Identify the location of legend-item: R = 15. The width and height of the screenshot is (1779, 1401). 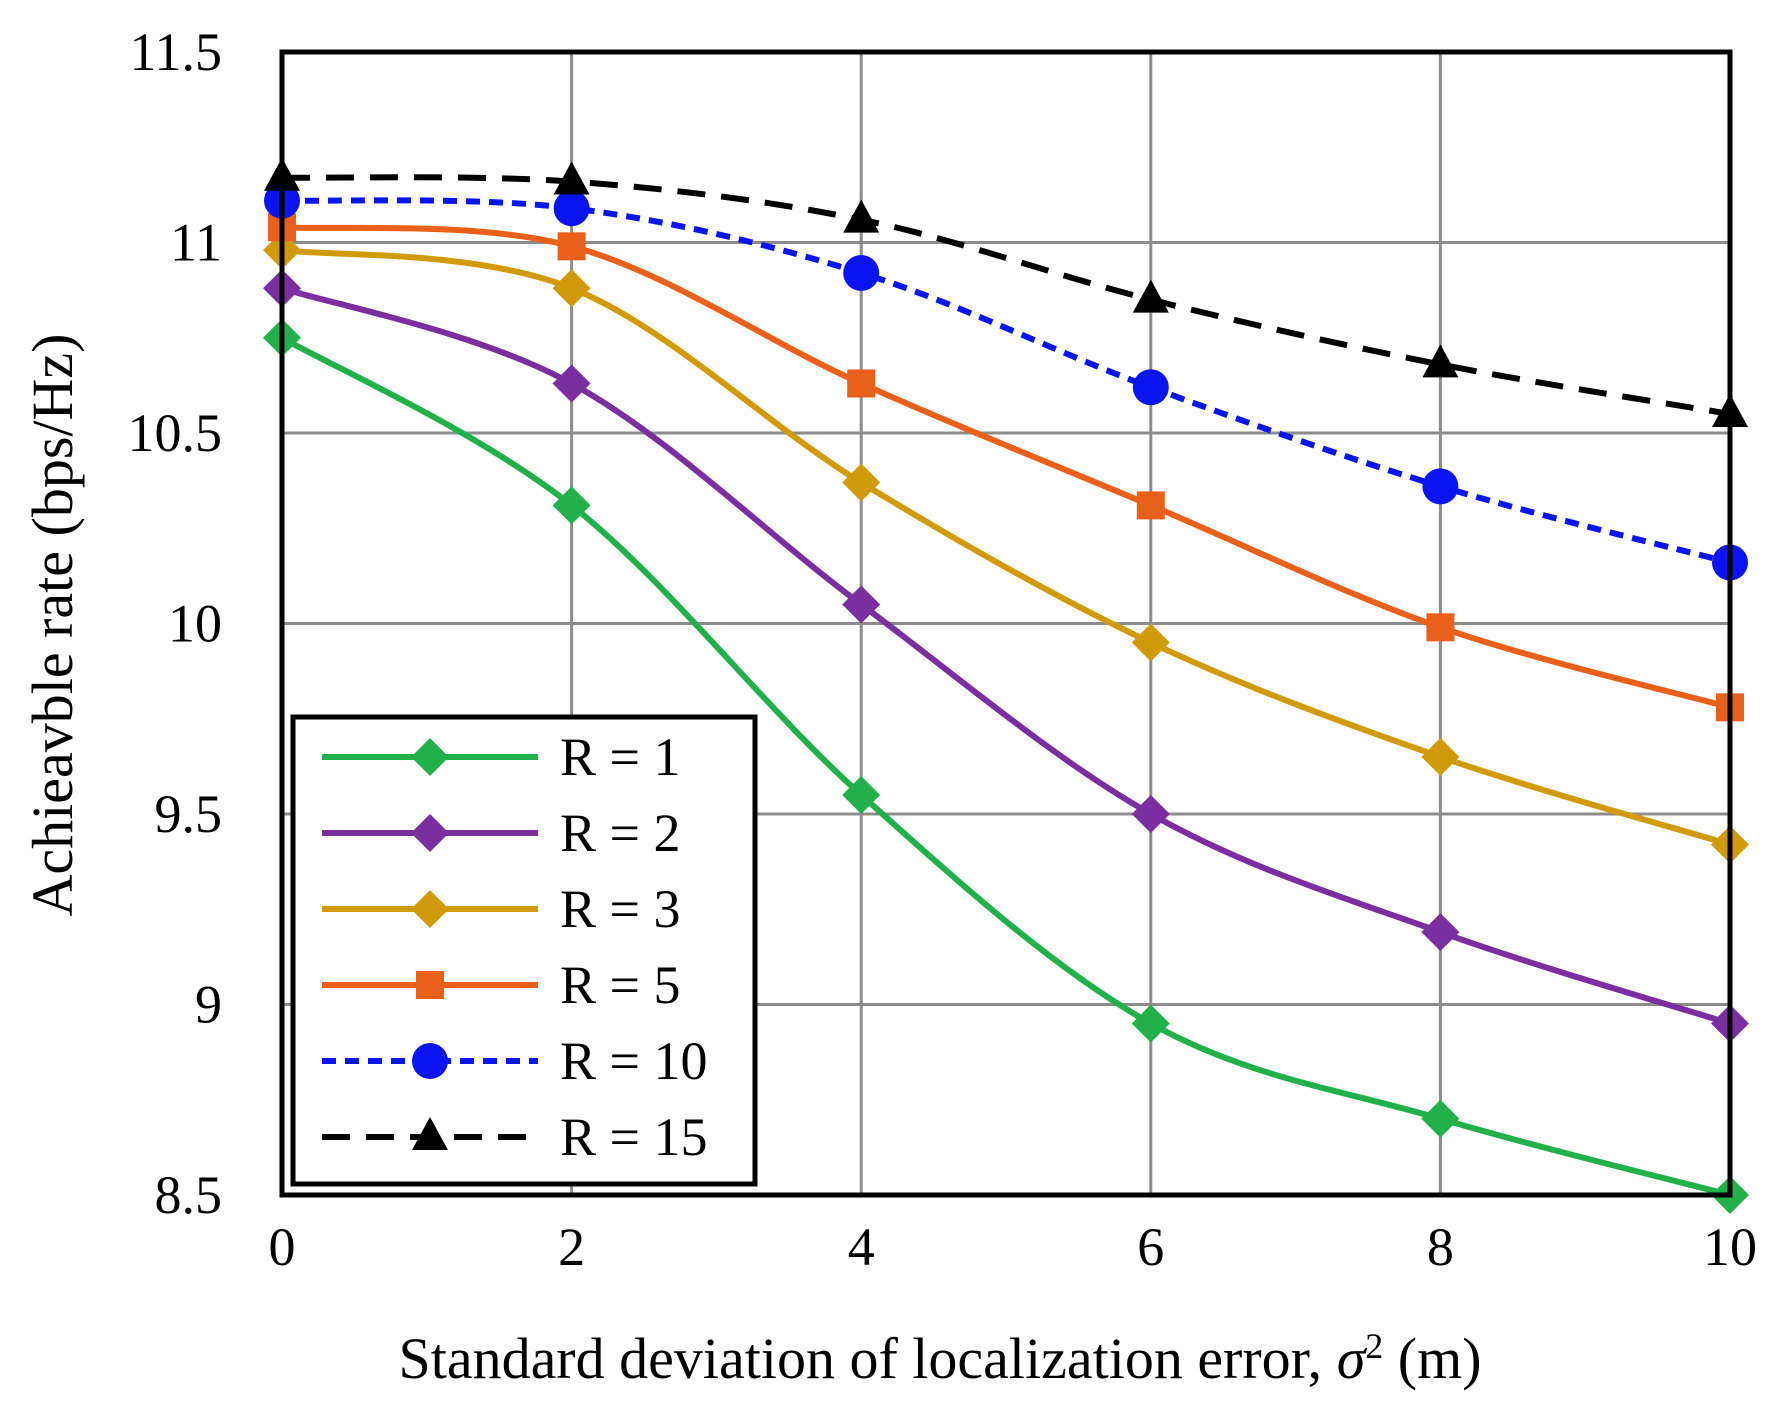
(514, 1137).